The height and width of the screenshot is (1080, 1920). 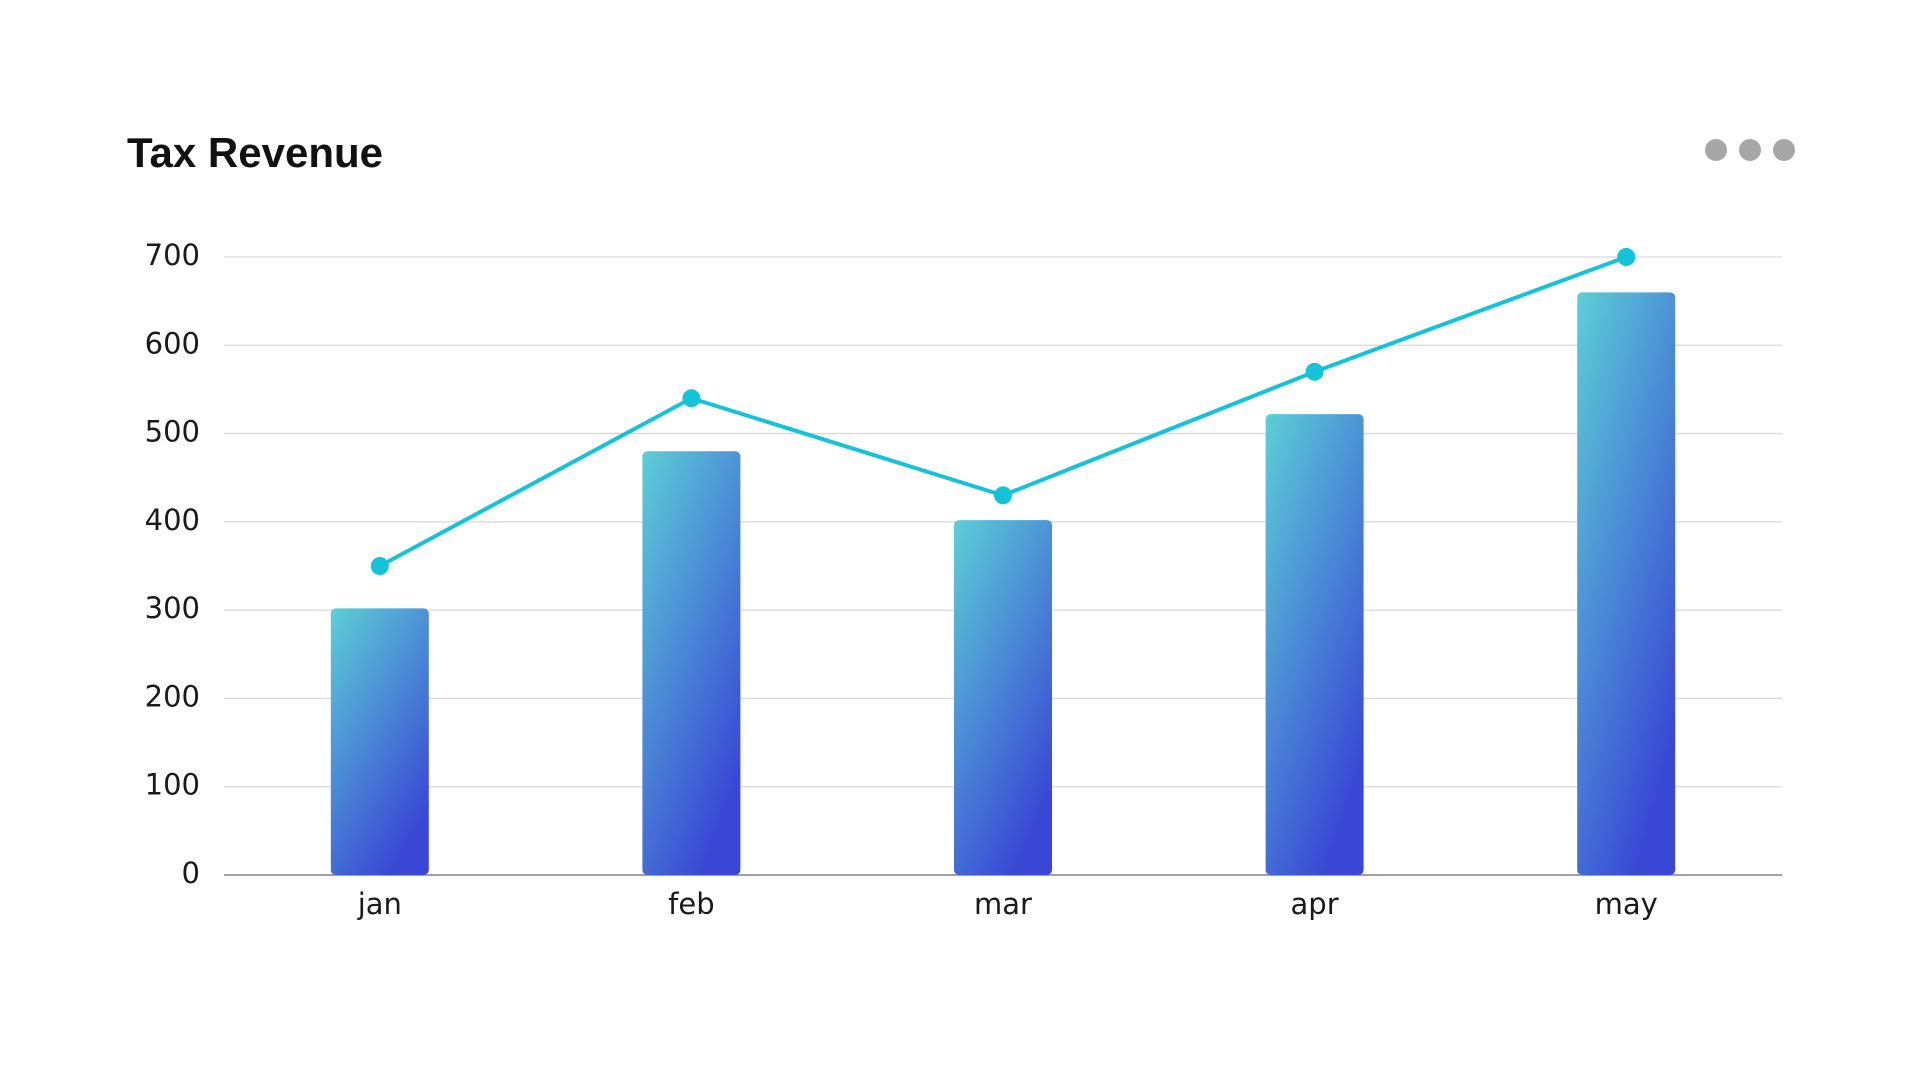 What do you see at coordinates (1003, 904) in the screenshot?
I see `x-tick-label: mar` at bounding box center [1003, 904].